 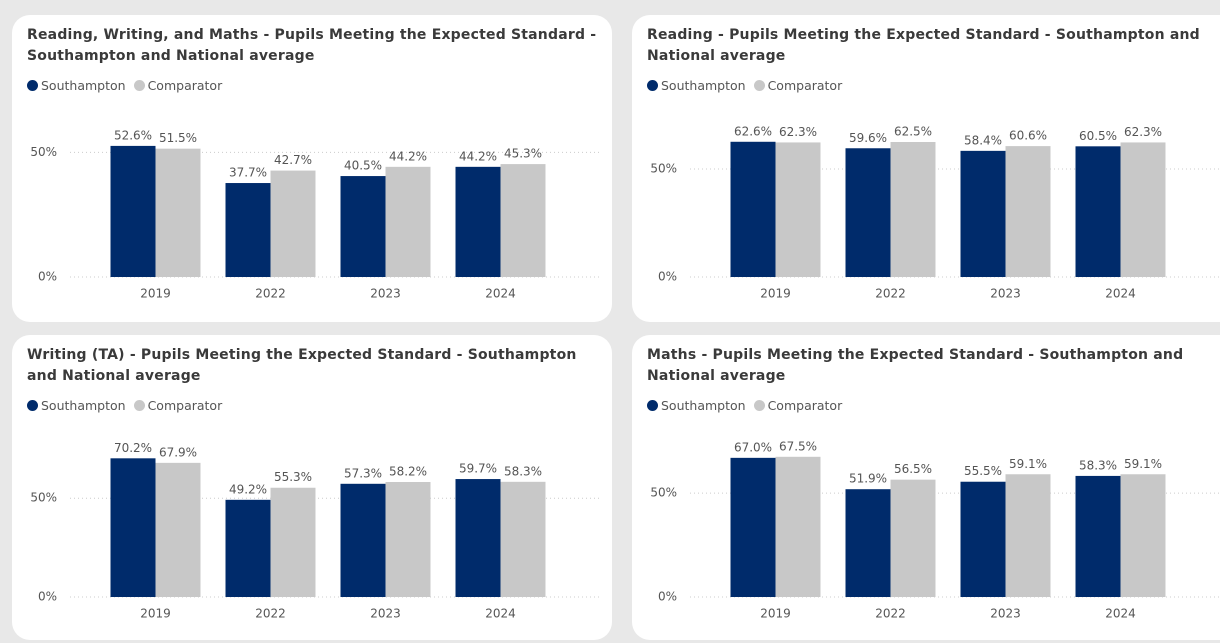 What do you see at coordinates (983, 140) in the screenshot?
I see `data-label: 58.4%` at bounding box center [983, 140].